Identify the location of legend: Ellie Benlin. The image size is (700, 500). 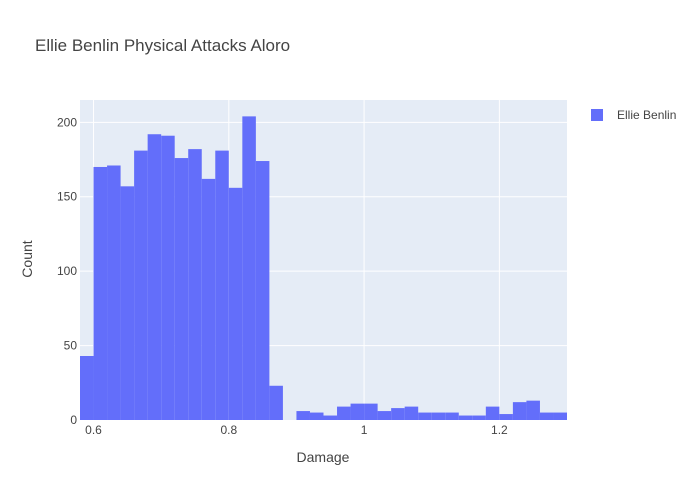
(633, 115).